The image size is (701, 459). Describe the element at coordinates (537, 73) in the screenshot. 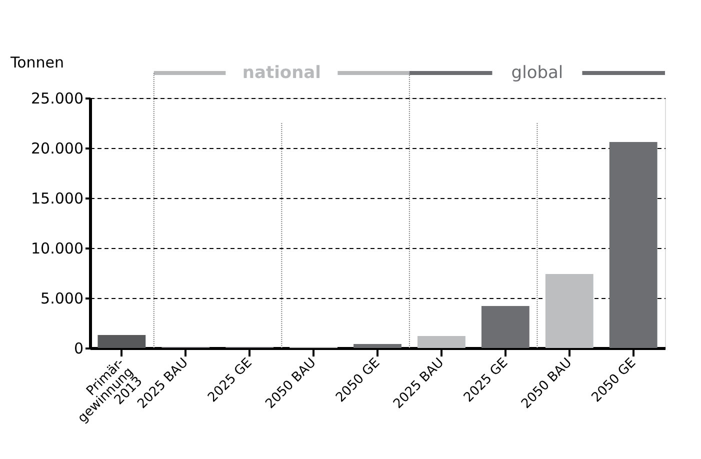

I see `text: global` at that location.